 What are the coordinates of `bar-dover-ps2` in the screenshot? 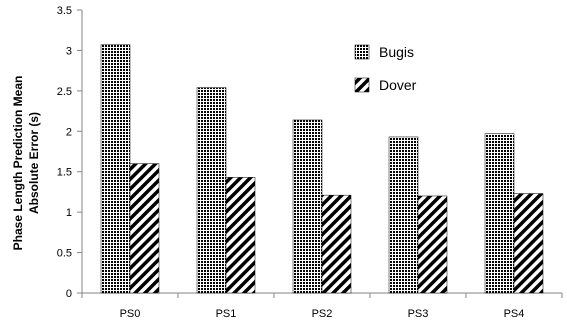 It's located at (336, 244).